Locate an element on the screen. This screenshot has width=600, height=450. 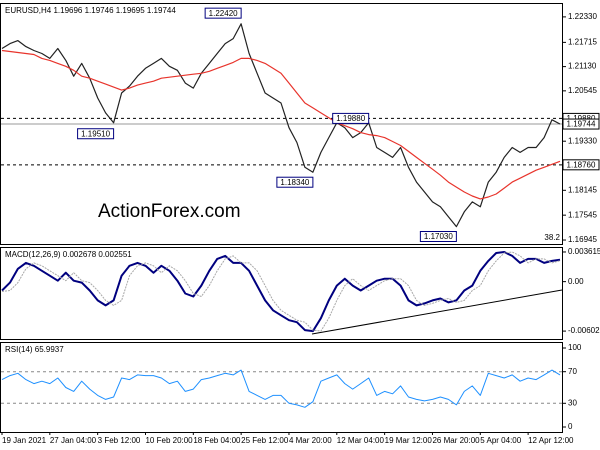
y-tick-label: 0.00 is located at coordinates (576, 281).